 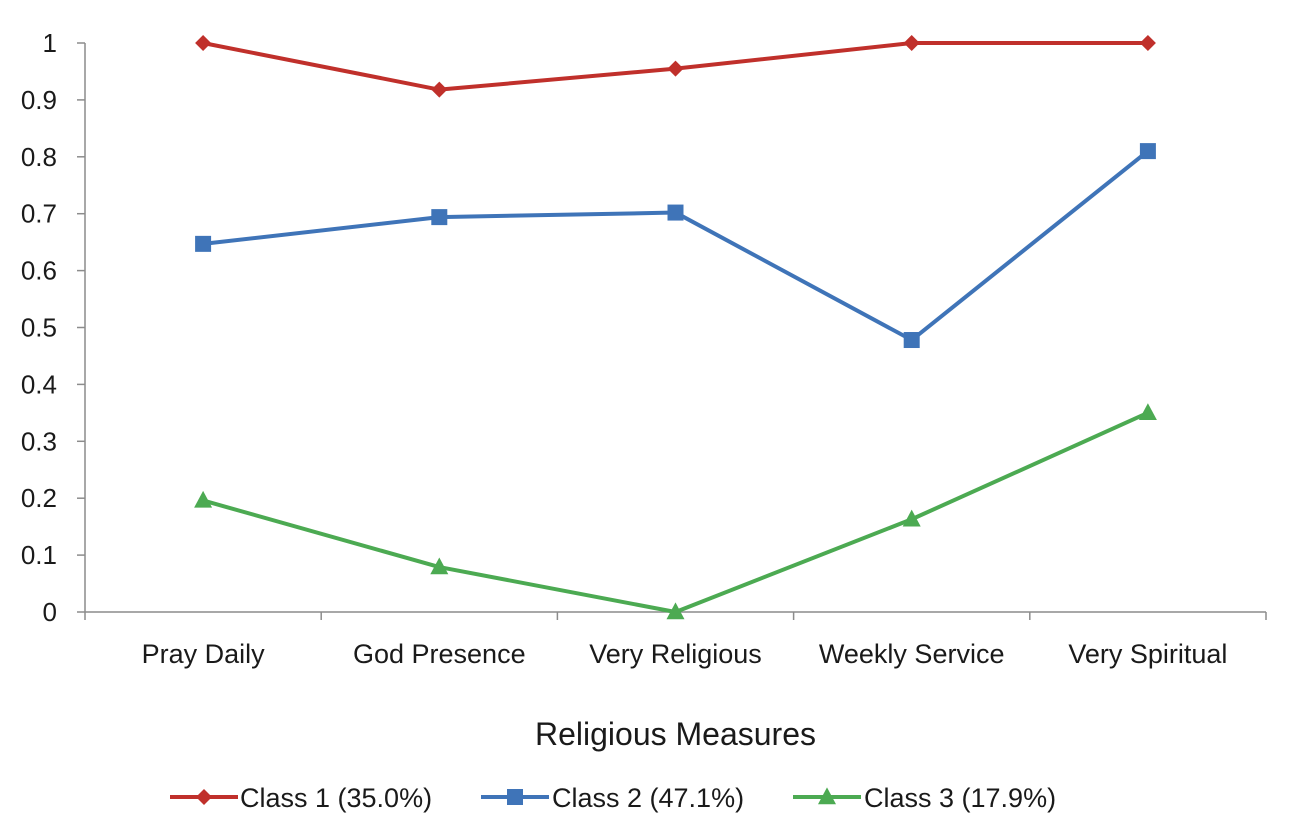 What do you see at coordinates (960, 798) in the screenshot?
I see `legend-label: Class 3 (17.9%)` at bounding box center [960, 798].